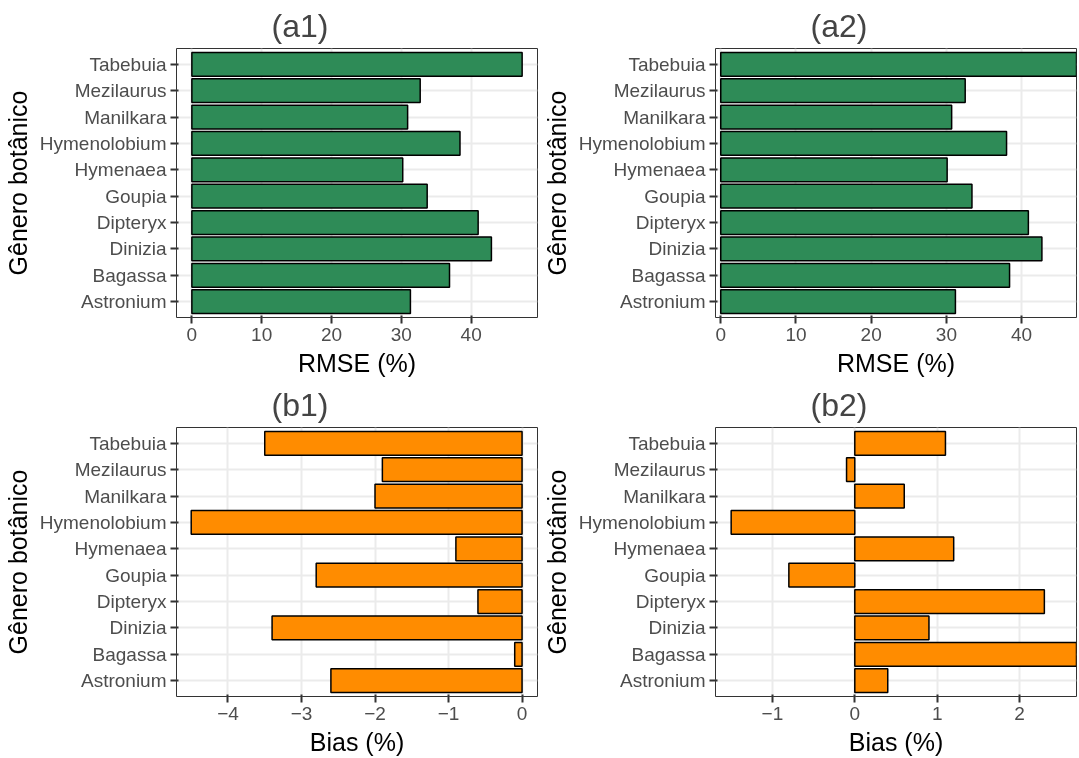 The height and width of the screenshot is (758, 1079). I want to click on x-tick-label: 1, so click(937, 713).